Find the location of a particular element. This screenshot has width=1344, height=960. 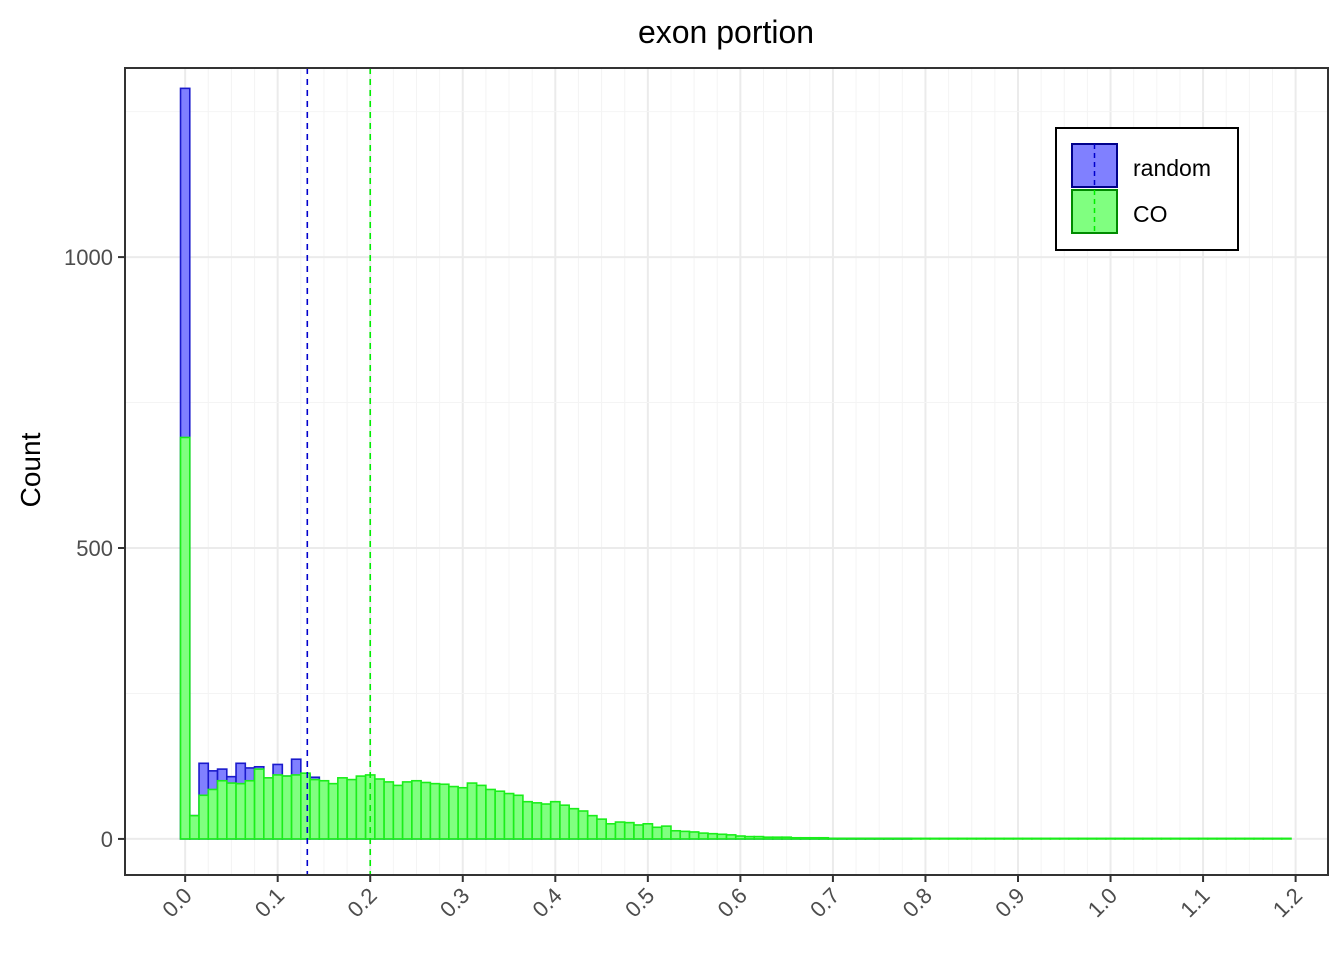

x-tick-label: 0.5 is located at coordinates (639, 902).